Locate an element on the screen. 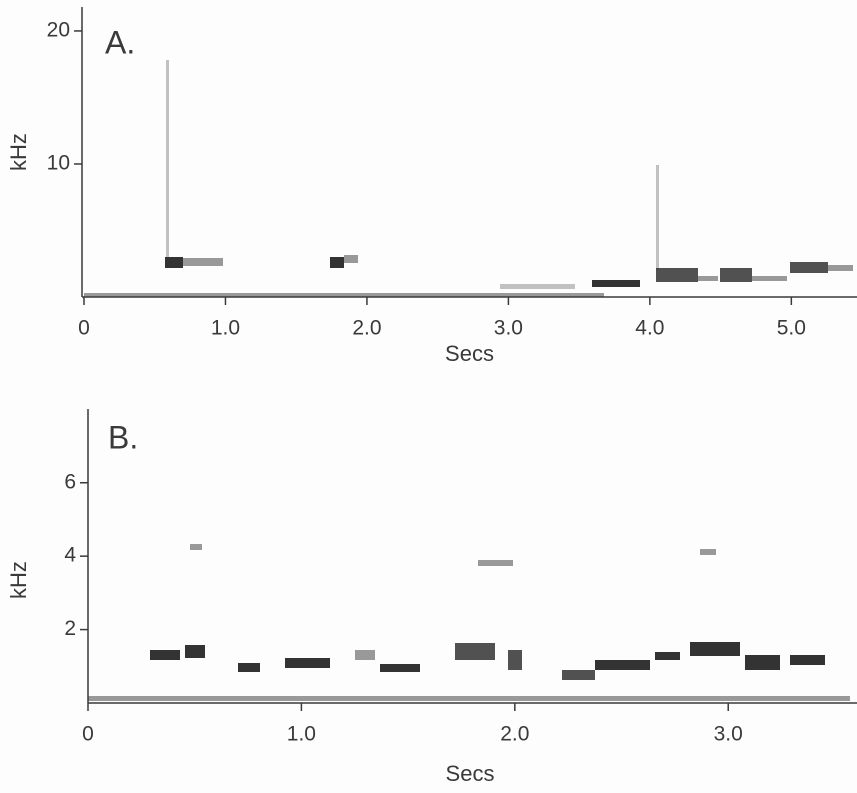 The image size is (857, 793). y-tick-label: 2 is located at coordinates (70, 628).